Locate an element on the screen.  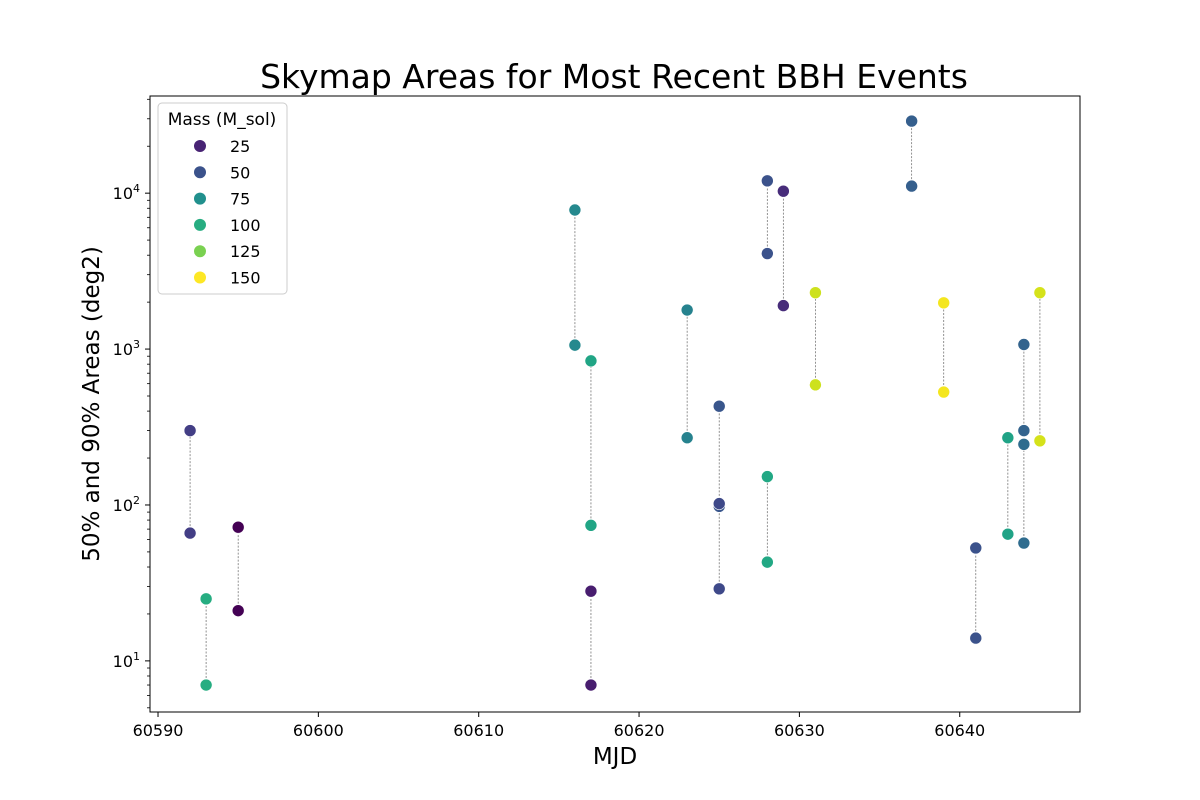
chart-title: Skymap Areas for Most Recent BBH Events is located at coordinates (614, 76).